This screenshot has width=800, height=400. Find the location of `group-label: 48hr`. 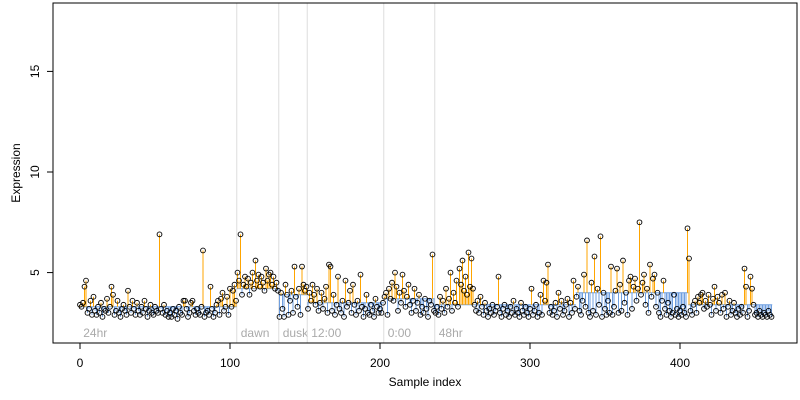

group-label: 48hr is located at coordinates (451, 333).